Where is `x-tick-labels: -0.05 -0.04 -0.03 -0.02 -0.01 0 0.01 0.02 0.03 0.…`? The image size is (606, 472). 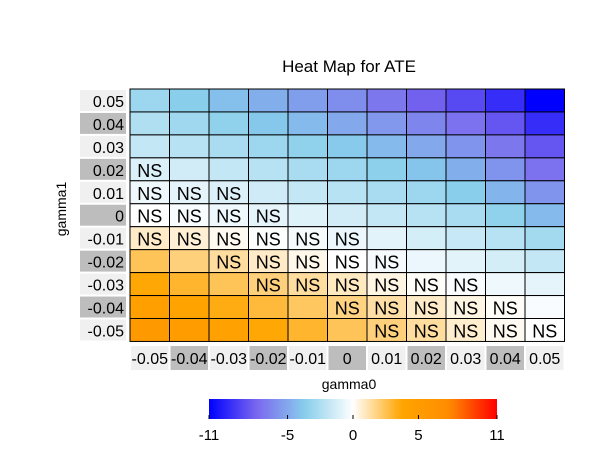 x-tick-labels: -0.05 -0.04 -0.03 -0.02 -0.01 0 0.01 0.02 0.03 0.… is located at coordinates (347, 358).